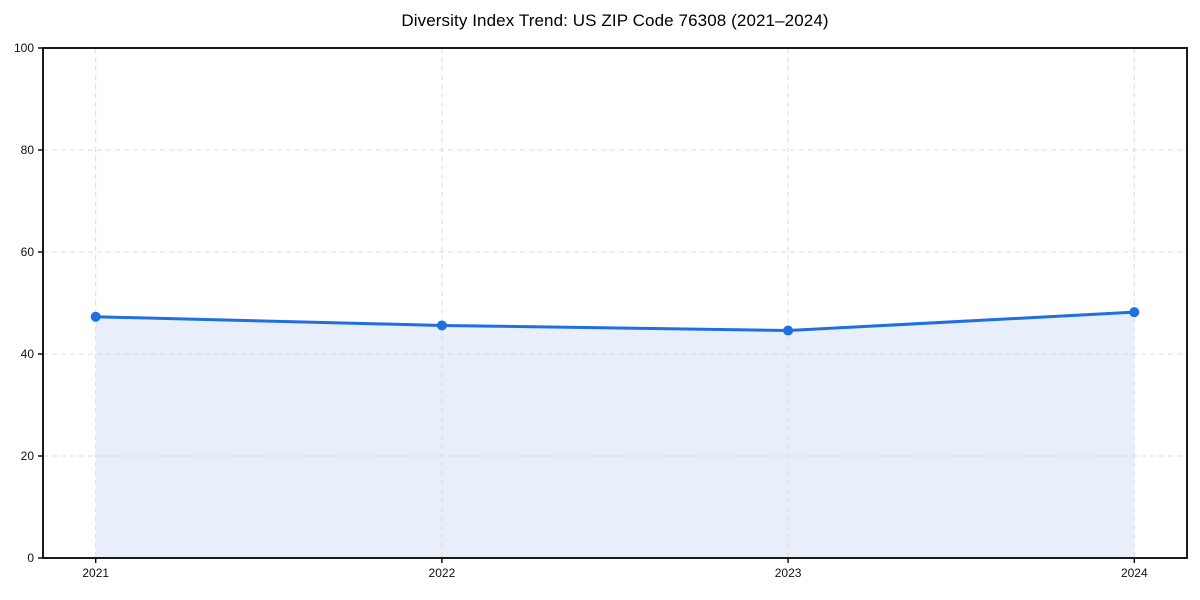  I want to click on y-tick-label-20: 20, so click(28, 456).